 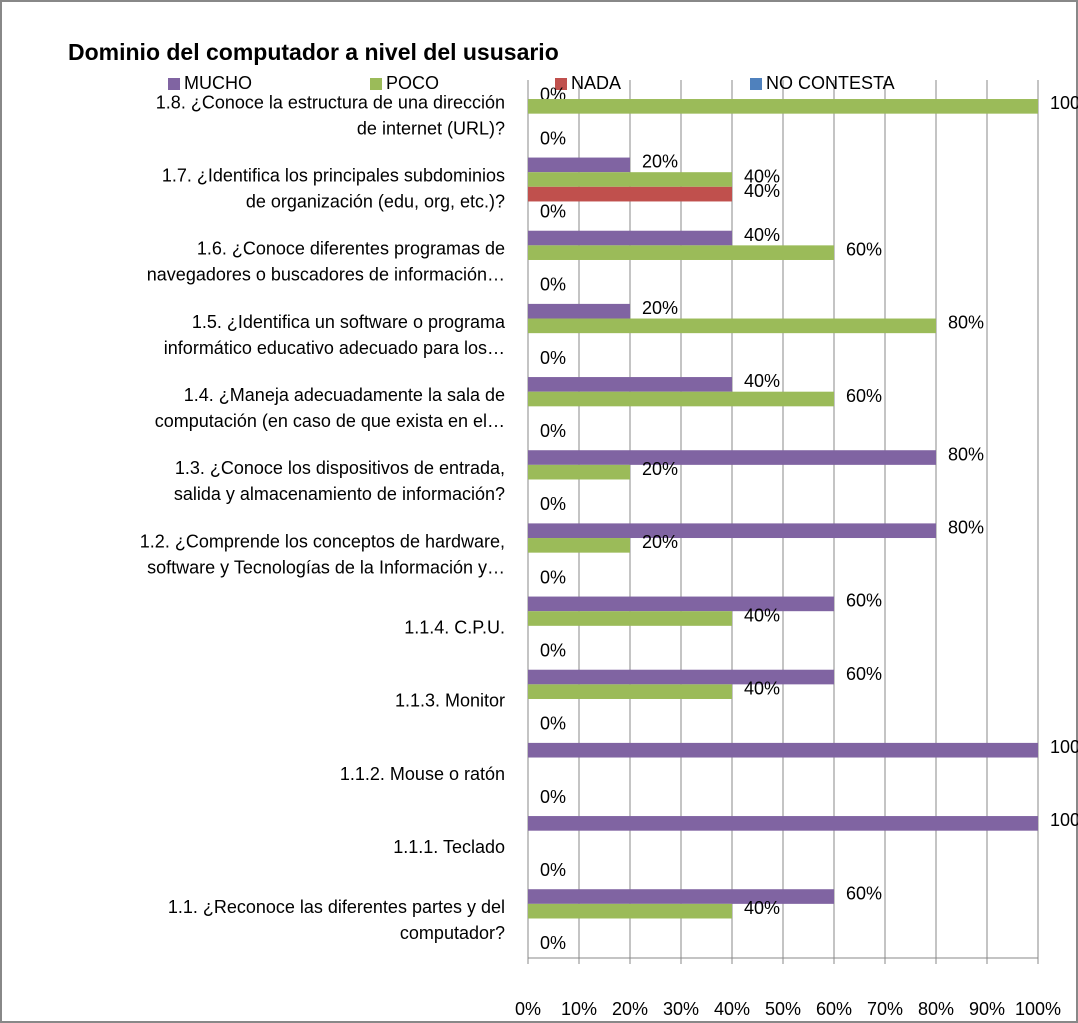 I want to click on x-tick-label: 80%, so click(x=936, y=1009).